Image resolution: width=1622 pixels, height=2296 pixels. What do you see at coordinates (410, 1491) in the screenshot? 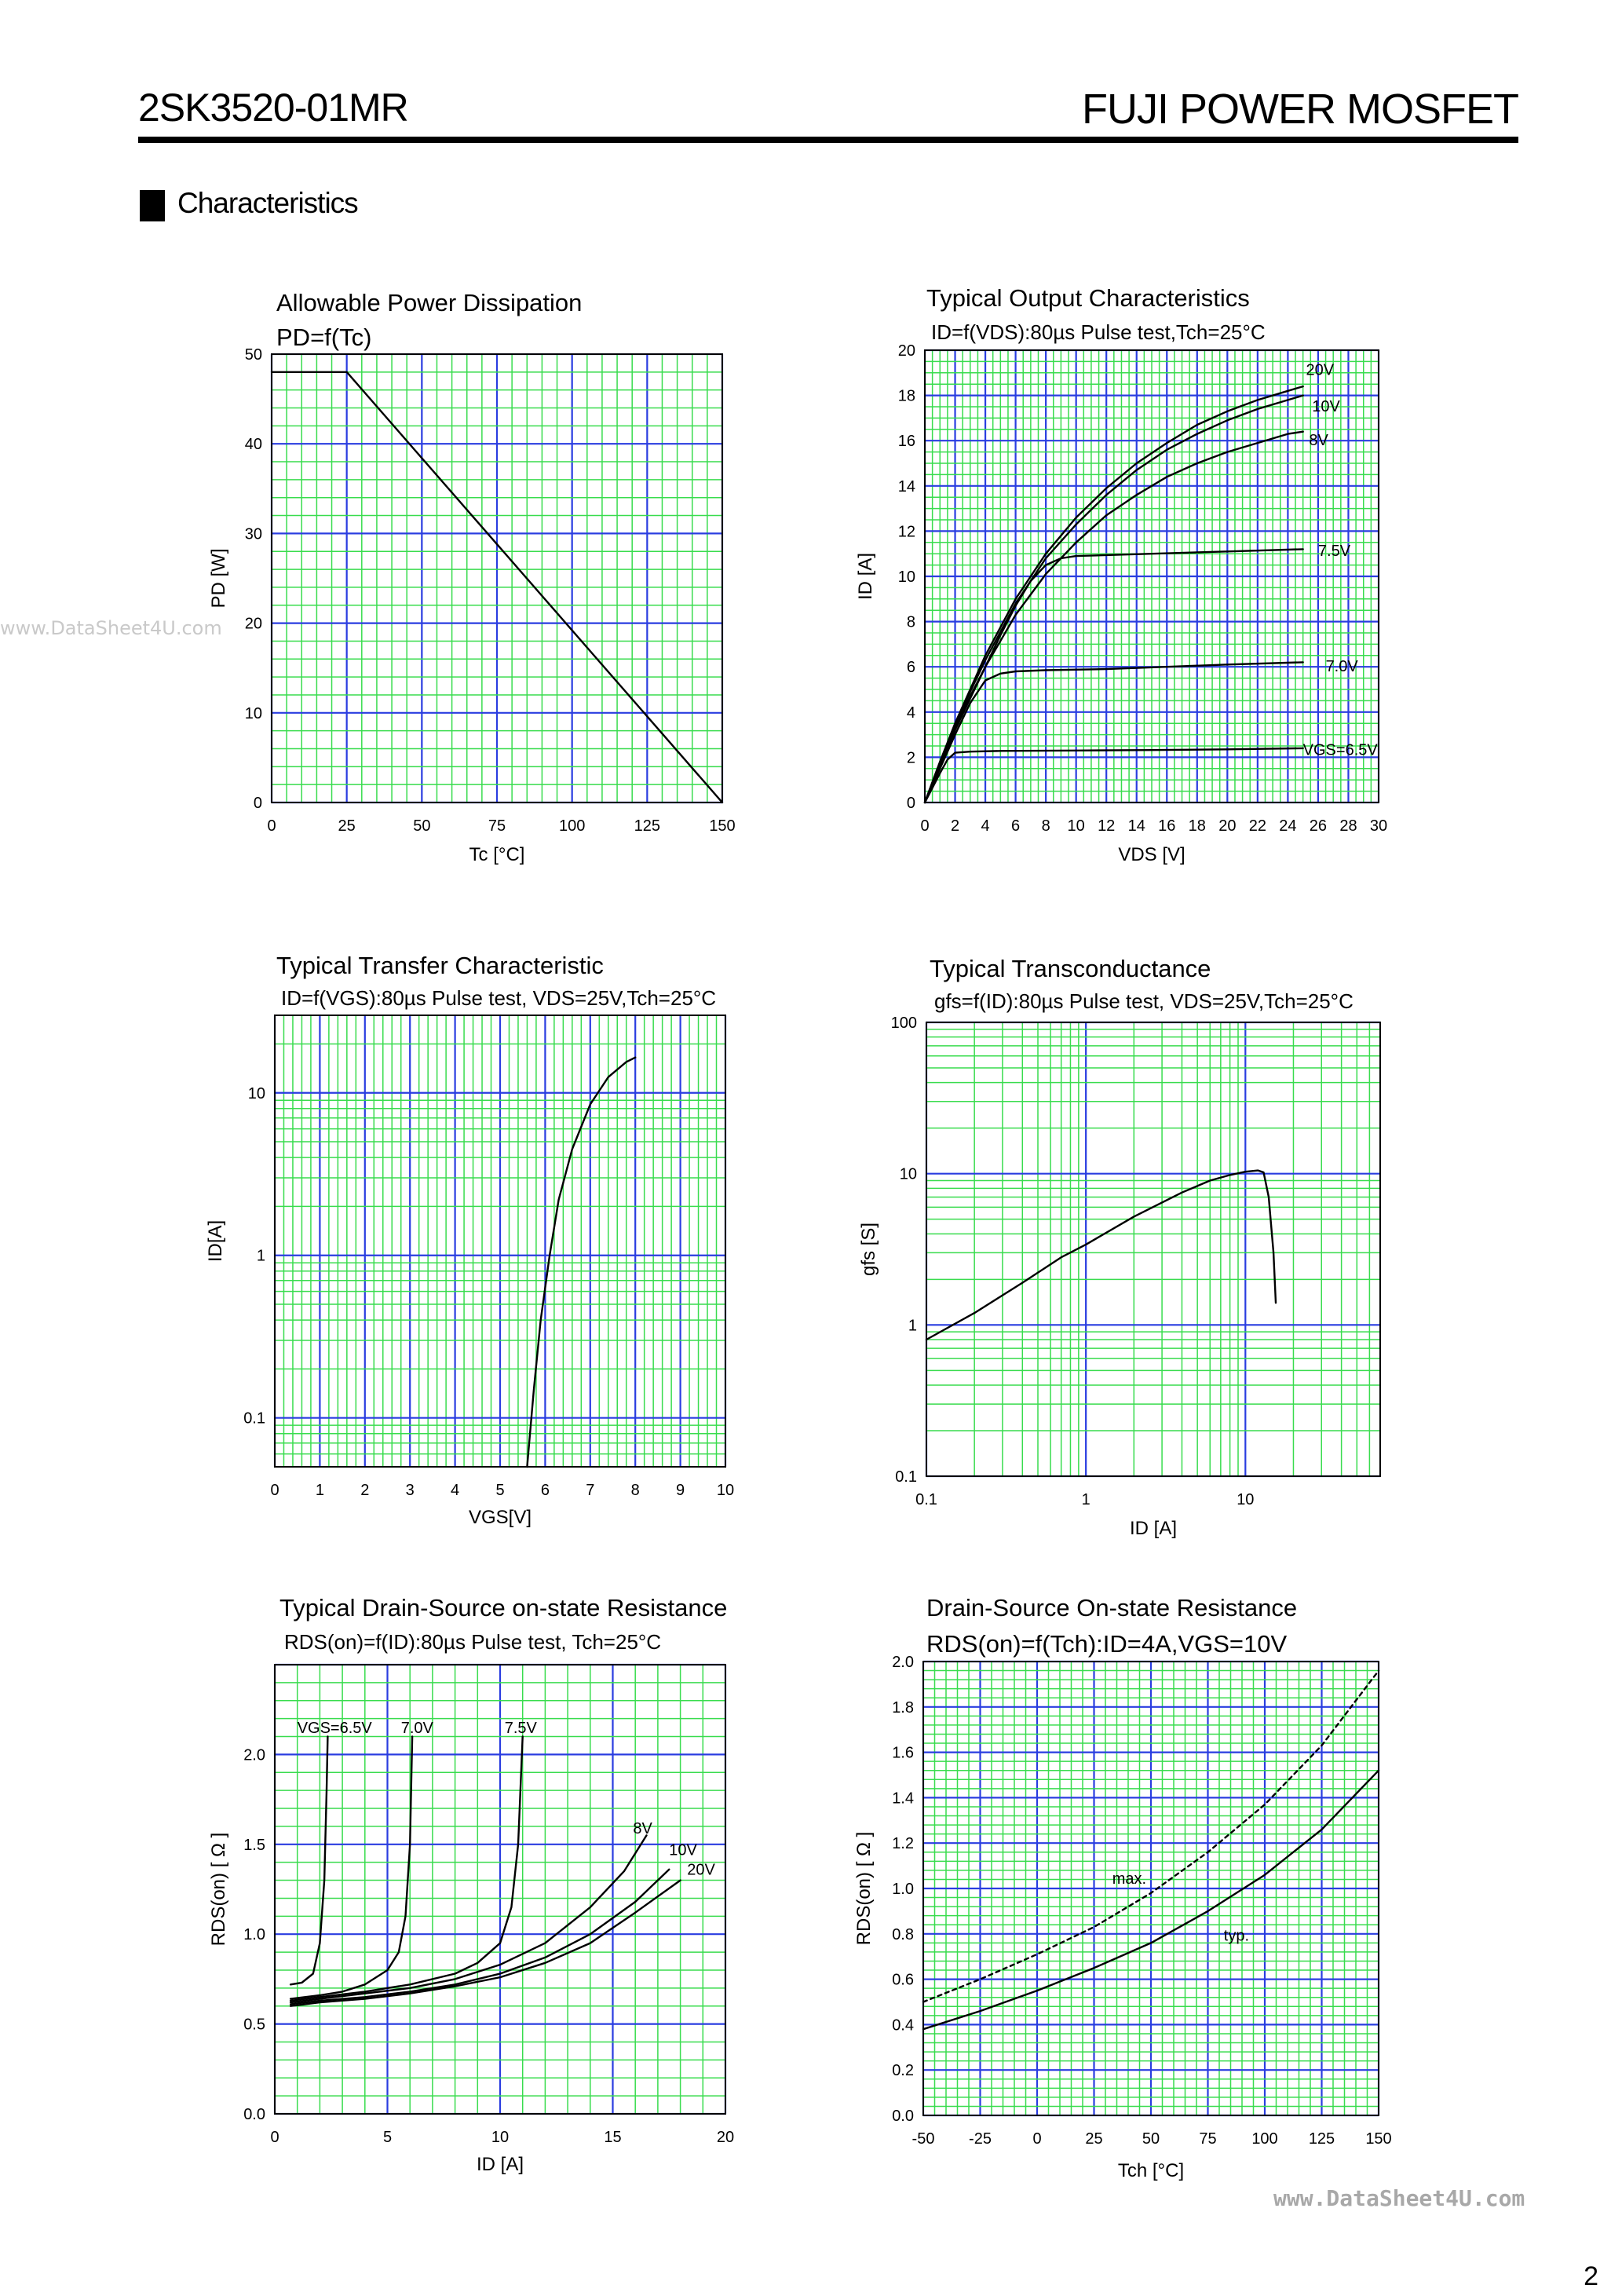
I see `x-tick-label: 3` at bounding box center [410, 1491].